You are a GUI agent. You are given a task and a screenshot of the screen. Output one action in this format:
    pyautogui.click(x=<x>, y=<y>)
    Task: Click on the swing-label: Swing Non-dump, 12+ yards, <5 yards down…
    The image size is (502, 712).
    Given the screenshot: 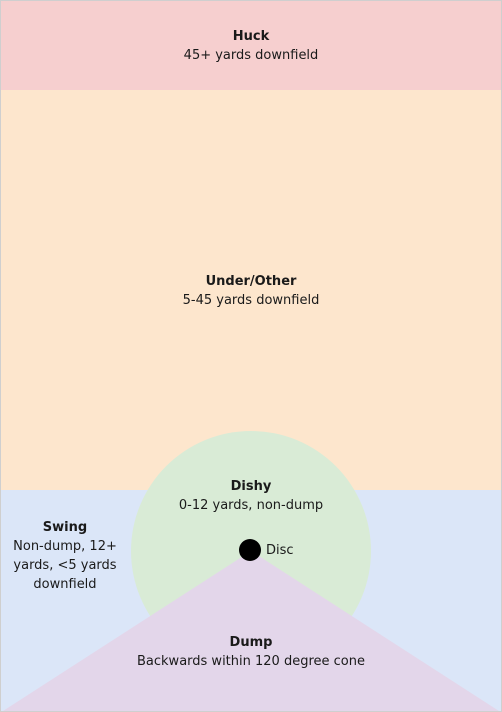 What is the action you would take?
    pyautogui.click(x=65, y=556)
    